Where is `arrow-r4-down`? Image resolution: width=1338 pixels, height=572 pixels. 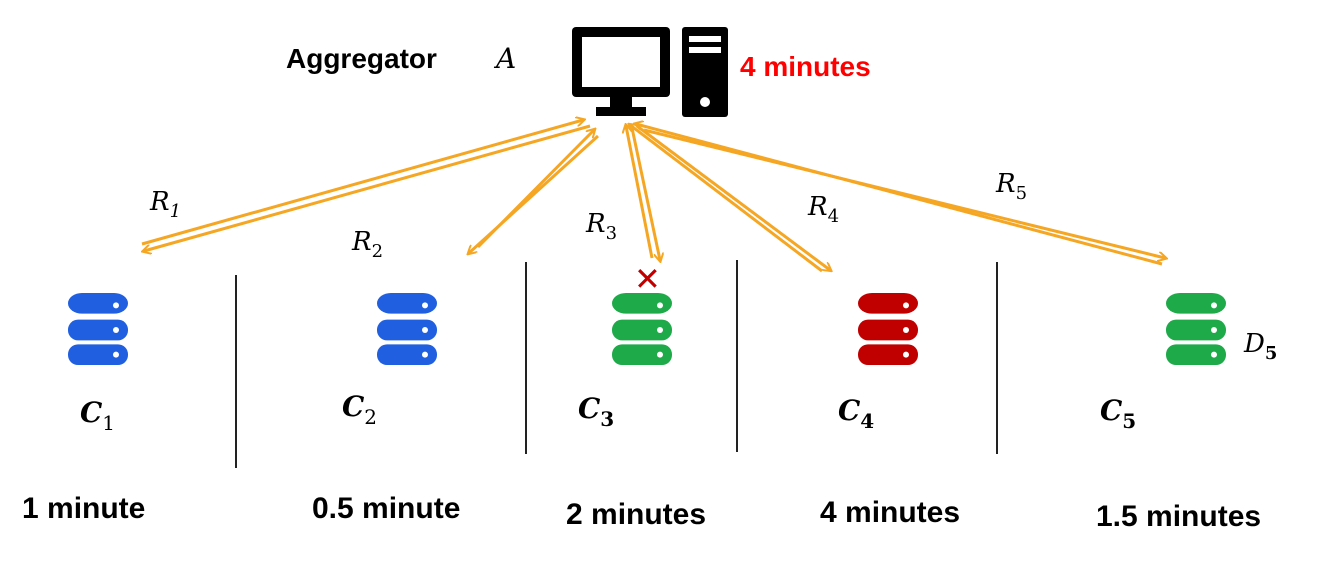 arrow-r4-down is located at coordinates (733, 197).